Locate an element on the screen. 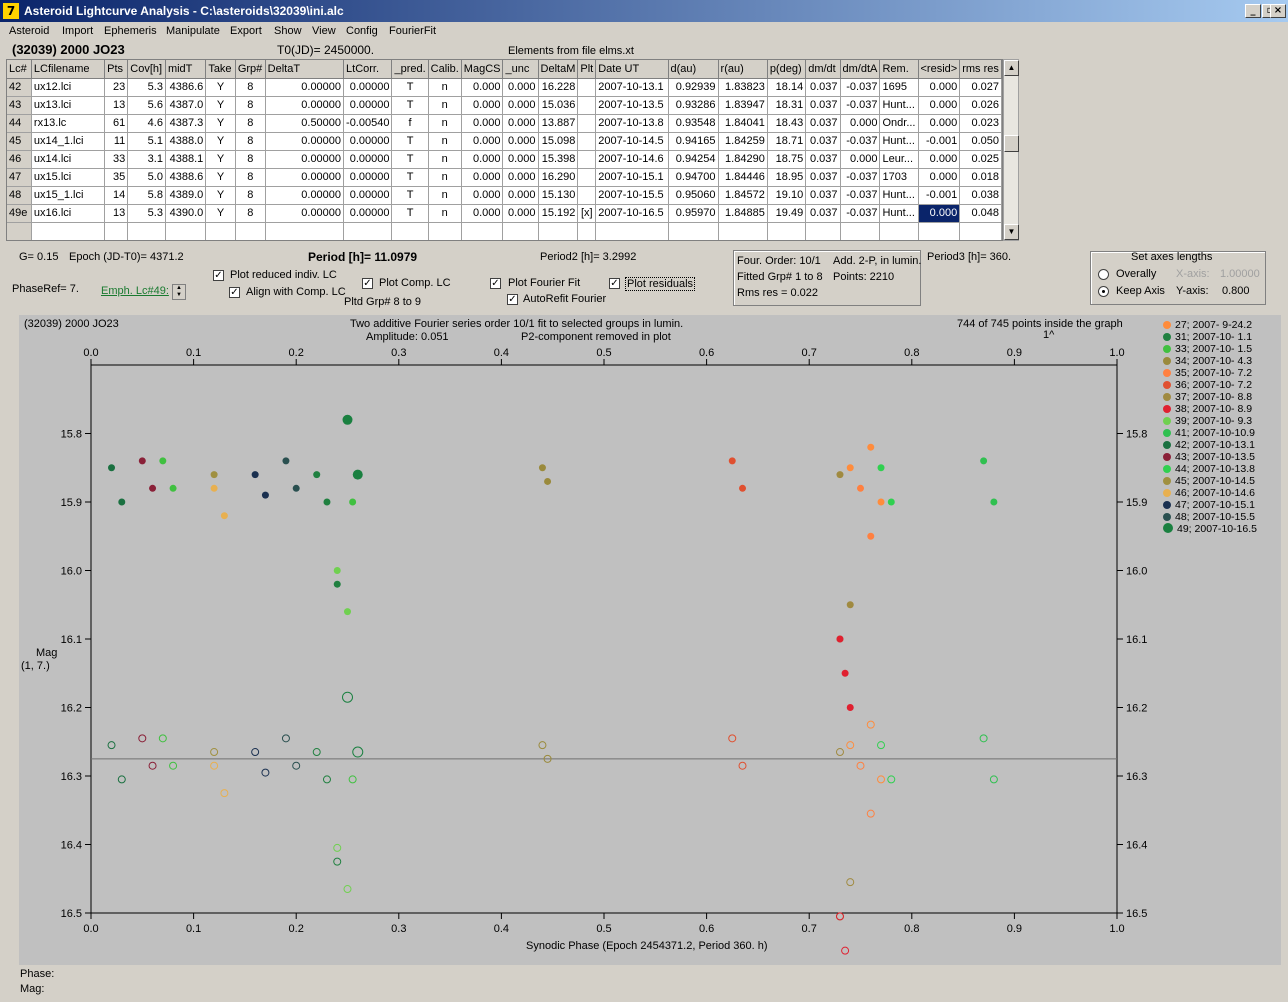 The height and width of the screenshot is (1002, 1288). column-header: Calib. is located at coordinates (445, 69).